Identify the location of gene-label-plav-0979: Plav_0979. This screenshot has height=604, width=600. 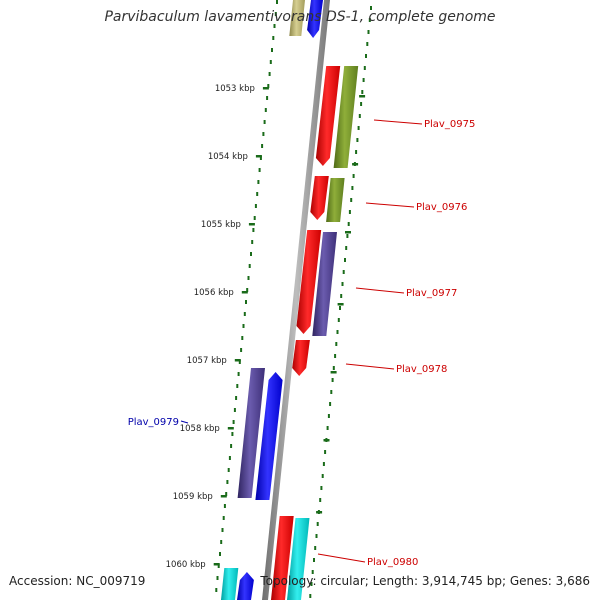
(153, 422).